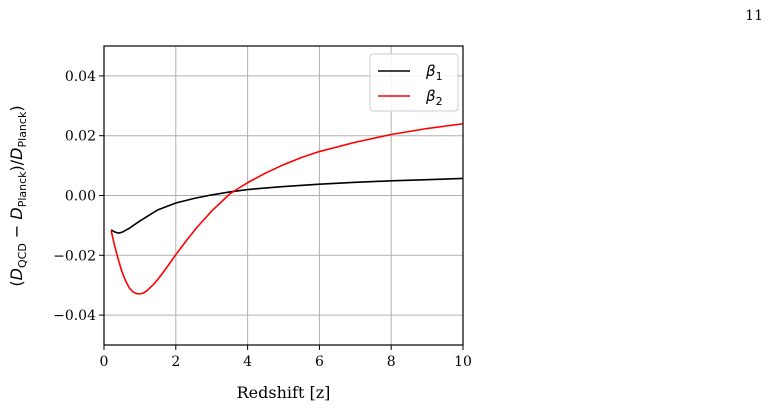 This screenshot has width=771, height=408. I want to click on y-label-part: ), so click(16, 108).